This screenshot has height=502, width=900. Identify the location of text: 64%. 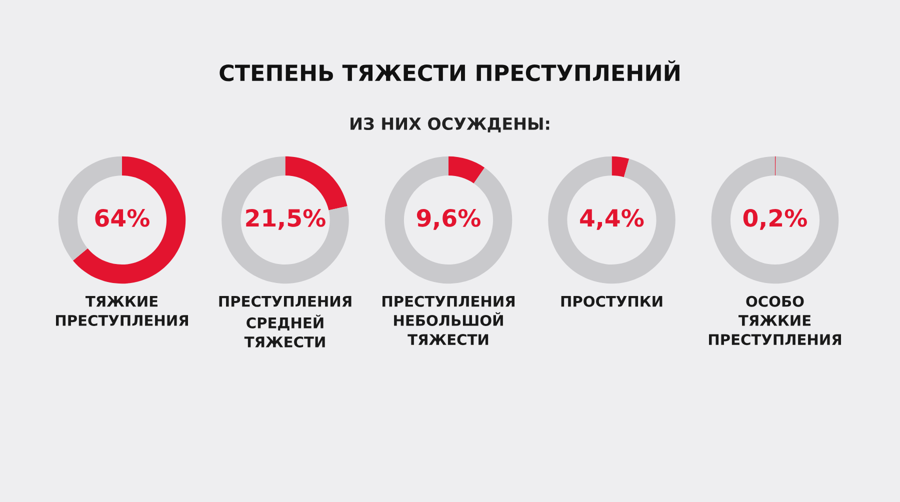
(122, 217).